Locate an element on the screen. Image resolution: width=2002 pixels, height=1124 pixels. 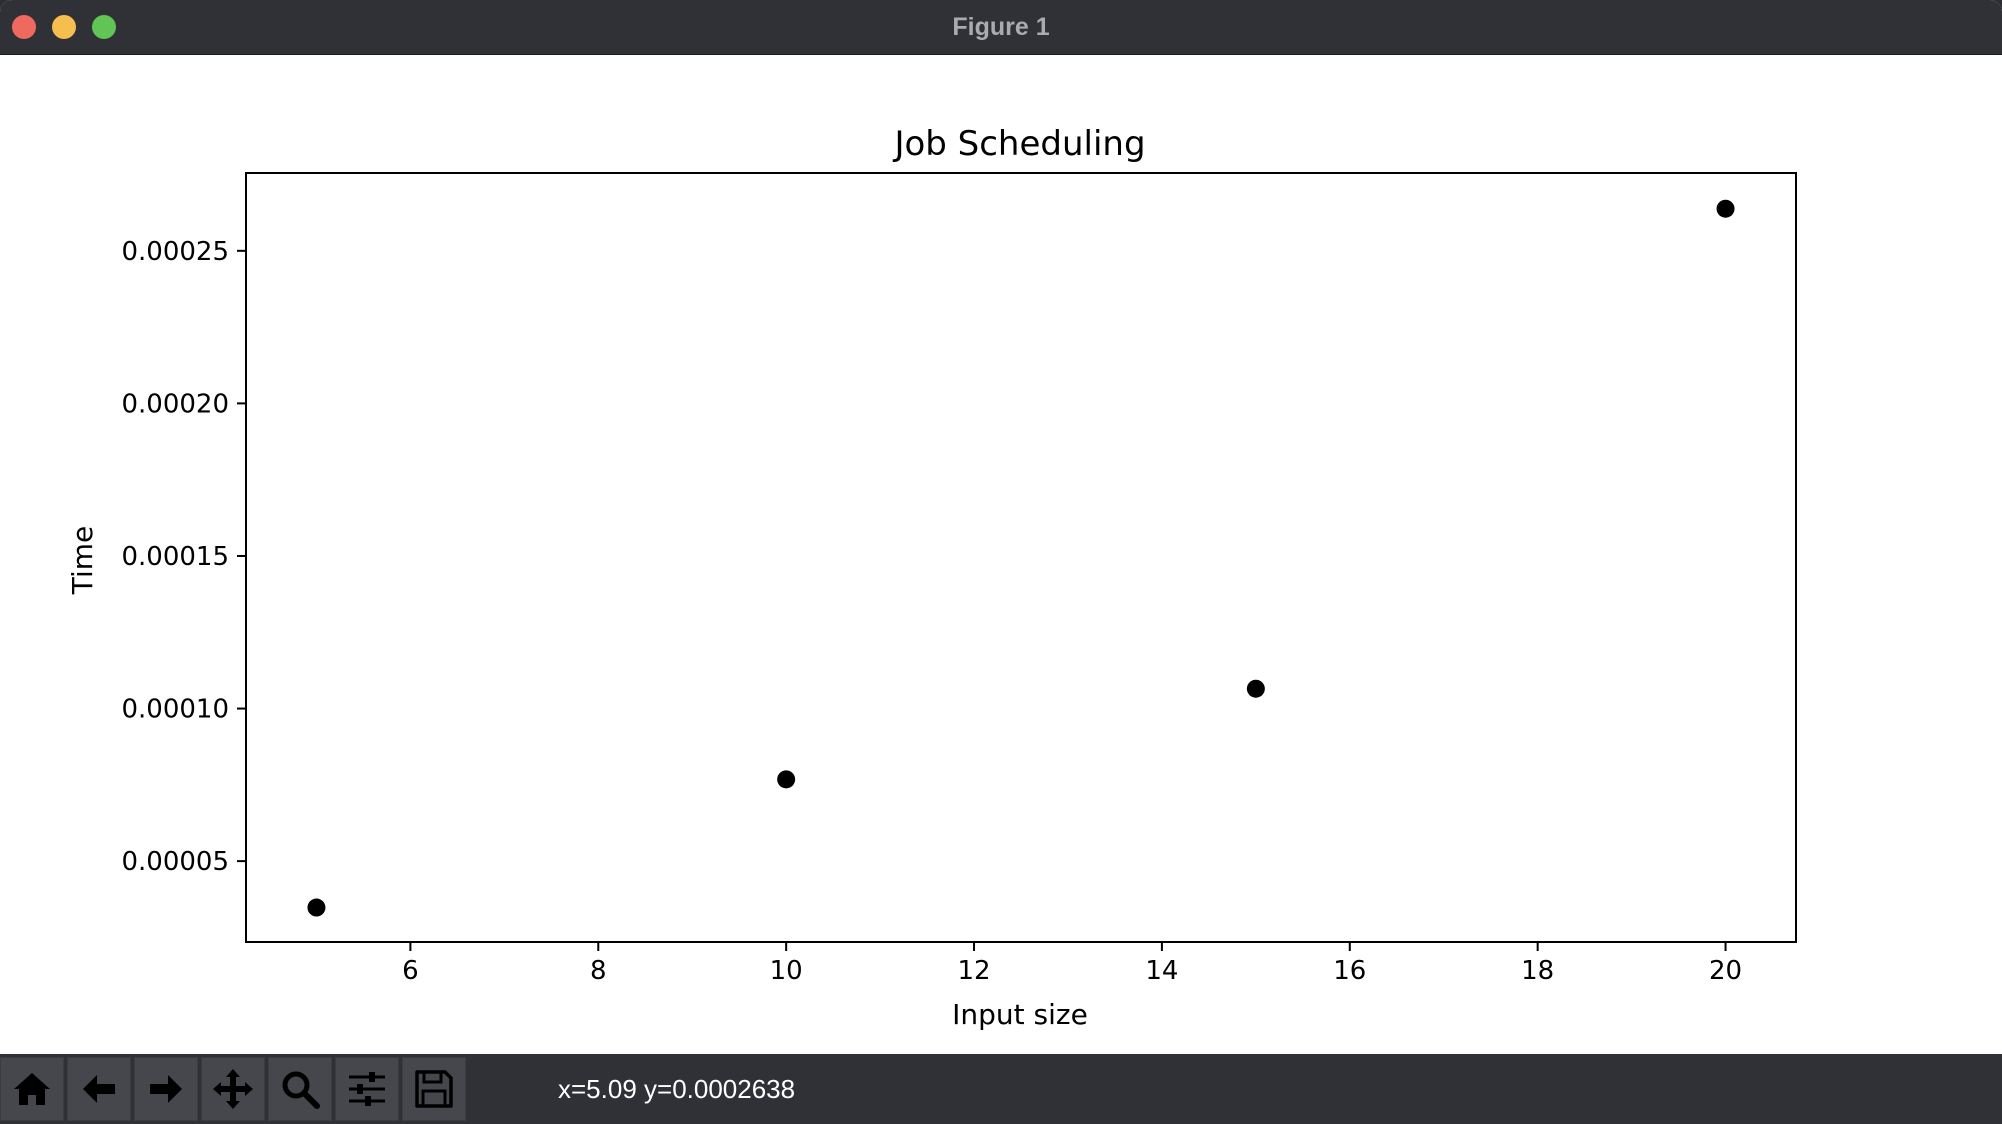
arrow-left-icon is located at coordinates (99, 1089).